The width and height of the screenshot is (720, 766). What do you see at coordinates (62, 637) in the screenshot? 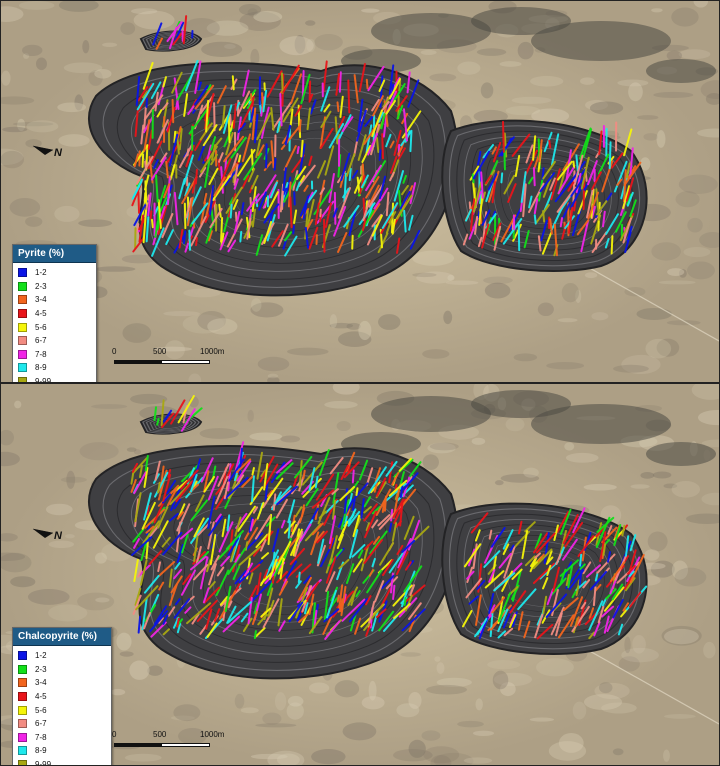
I see `legend-title: Chalcopyrite (%)` at bounding box center [62, 637].